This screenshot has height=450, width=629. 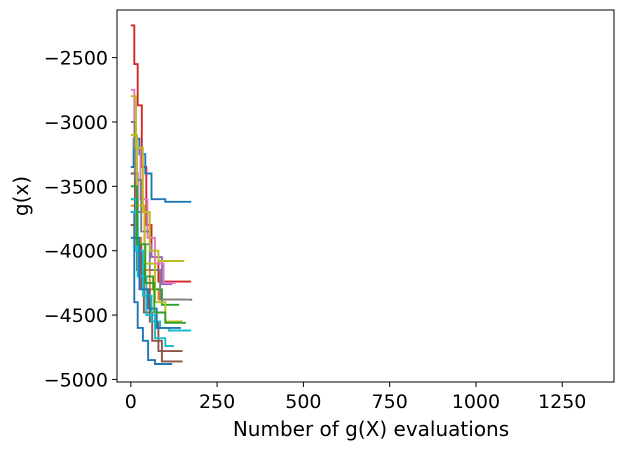 What do you see at coordinates (303, 402) in the screenshot?
I see `x-tick-label: 500` at bounding box center [303, 402].